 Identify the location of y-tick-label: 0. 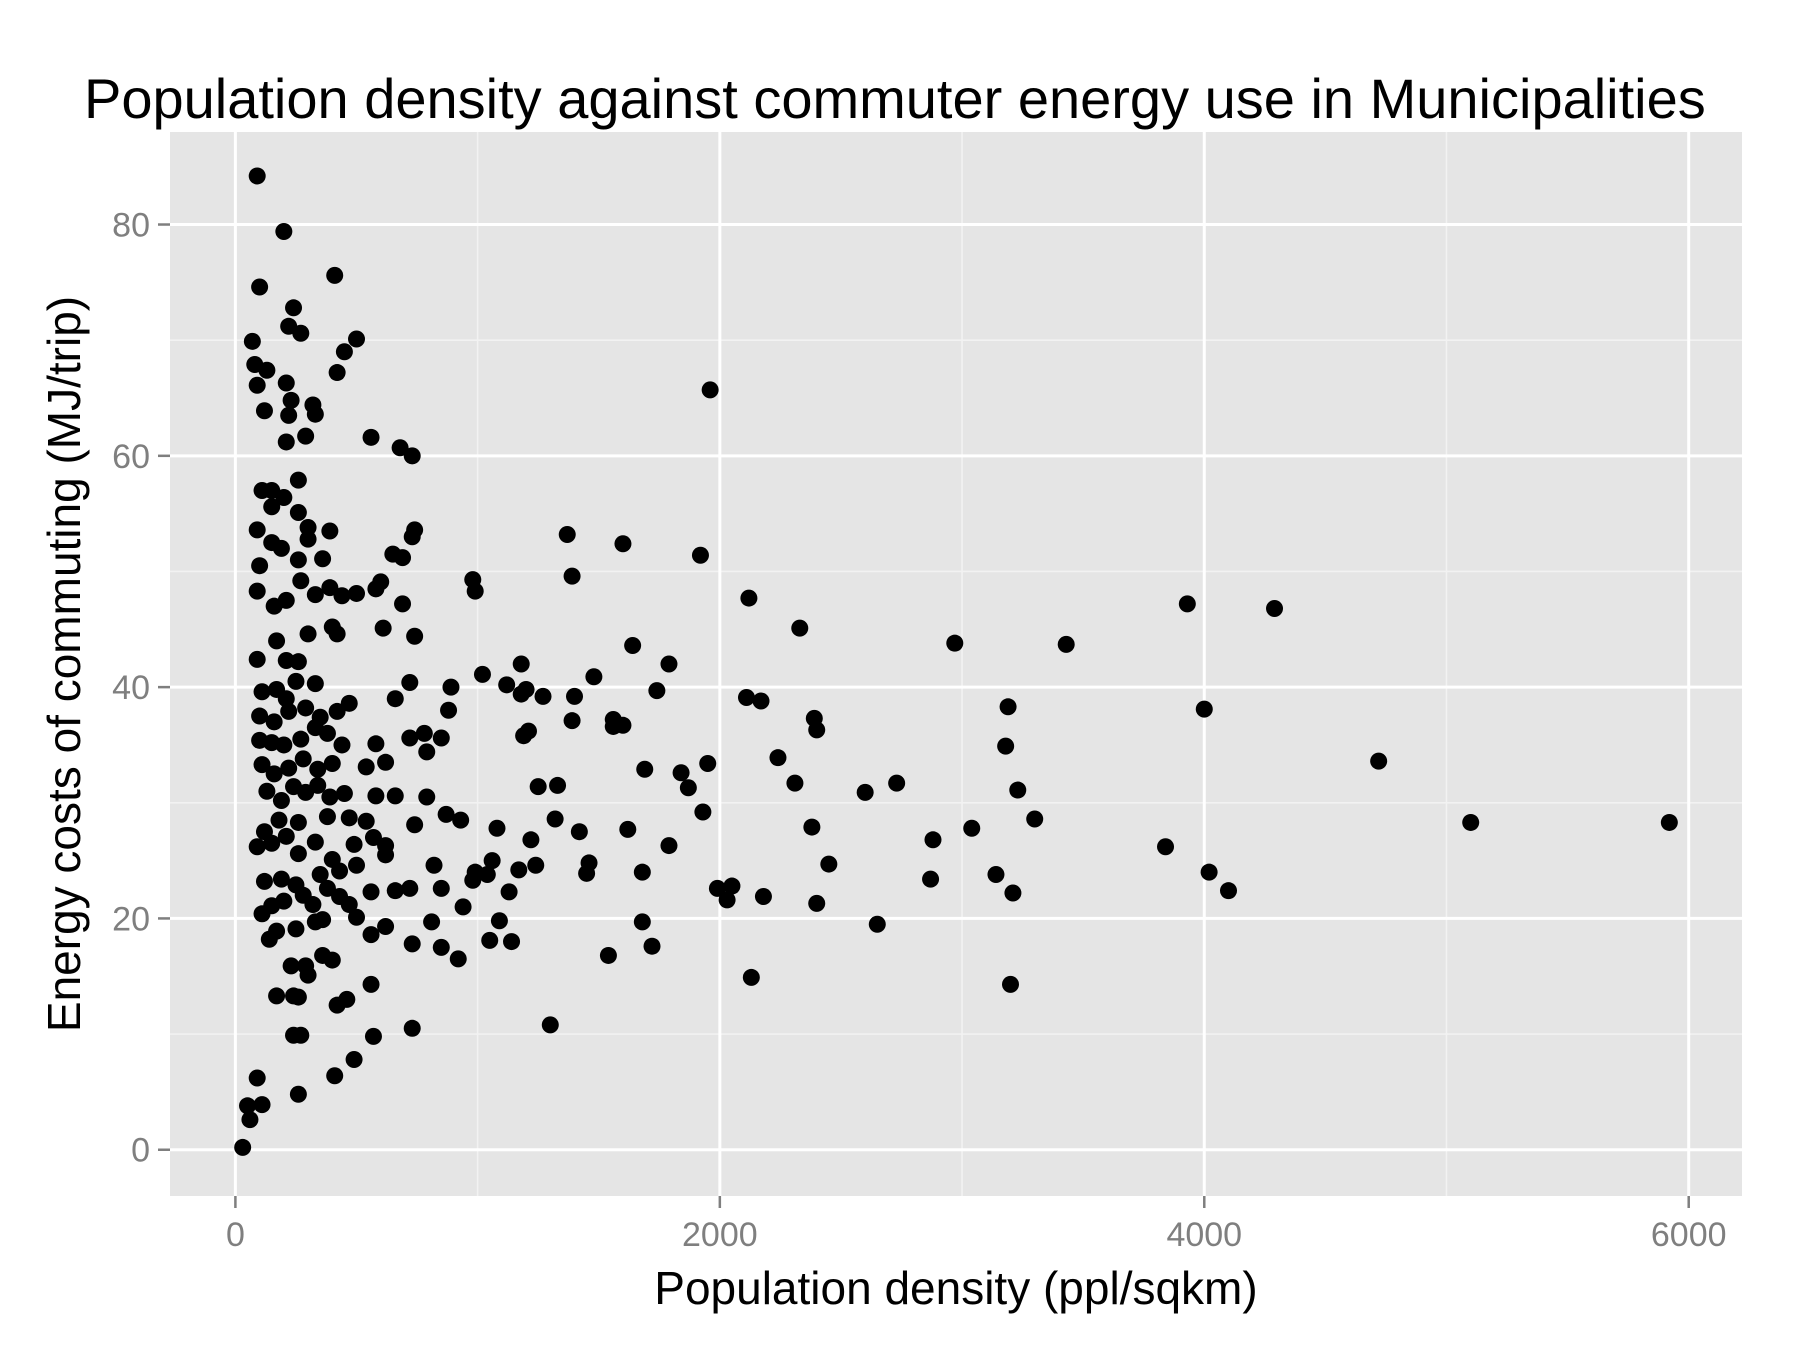
(140, 1151).